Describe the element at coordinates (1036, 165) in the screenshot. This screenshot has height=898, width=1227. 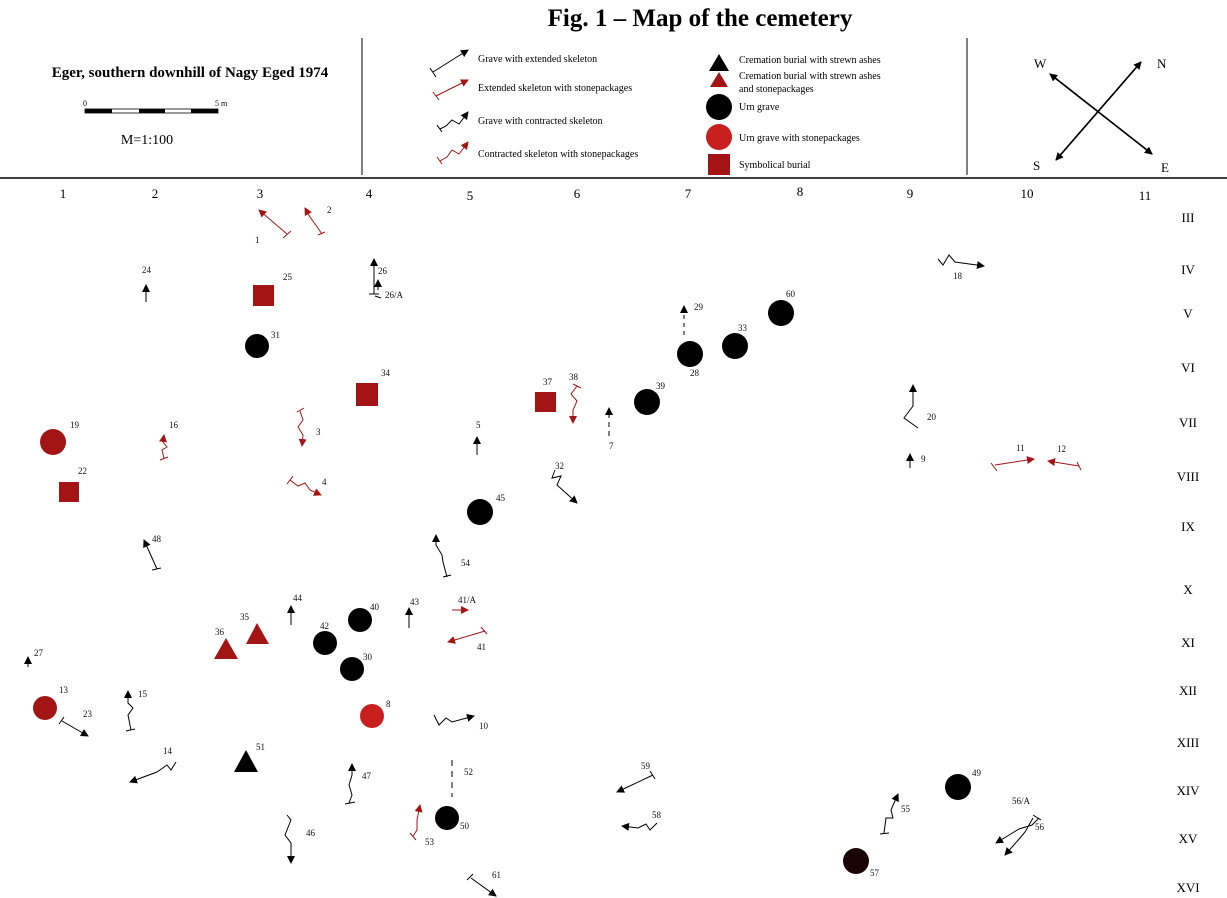
I see `compass-s: S` at that location.